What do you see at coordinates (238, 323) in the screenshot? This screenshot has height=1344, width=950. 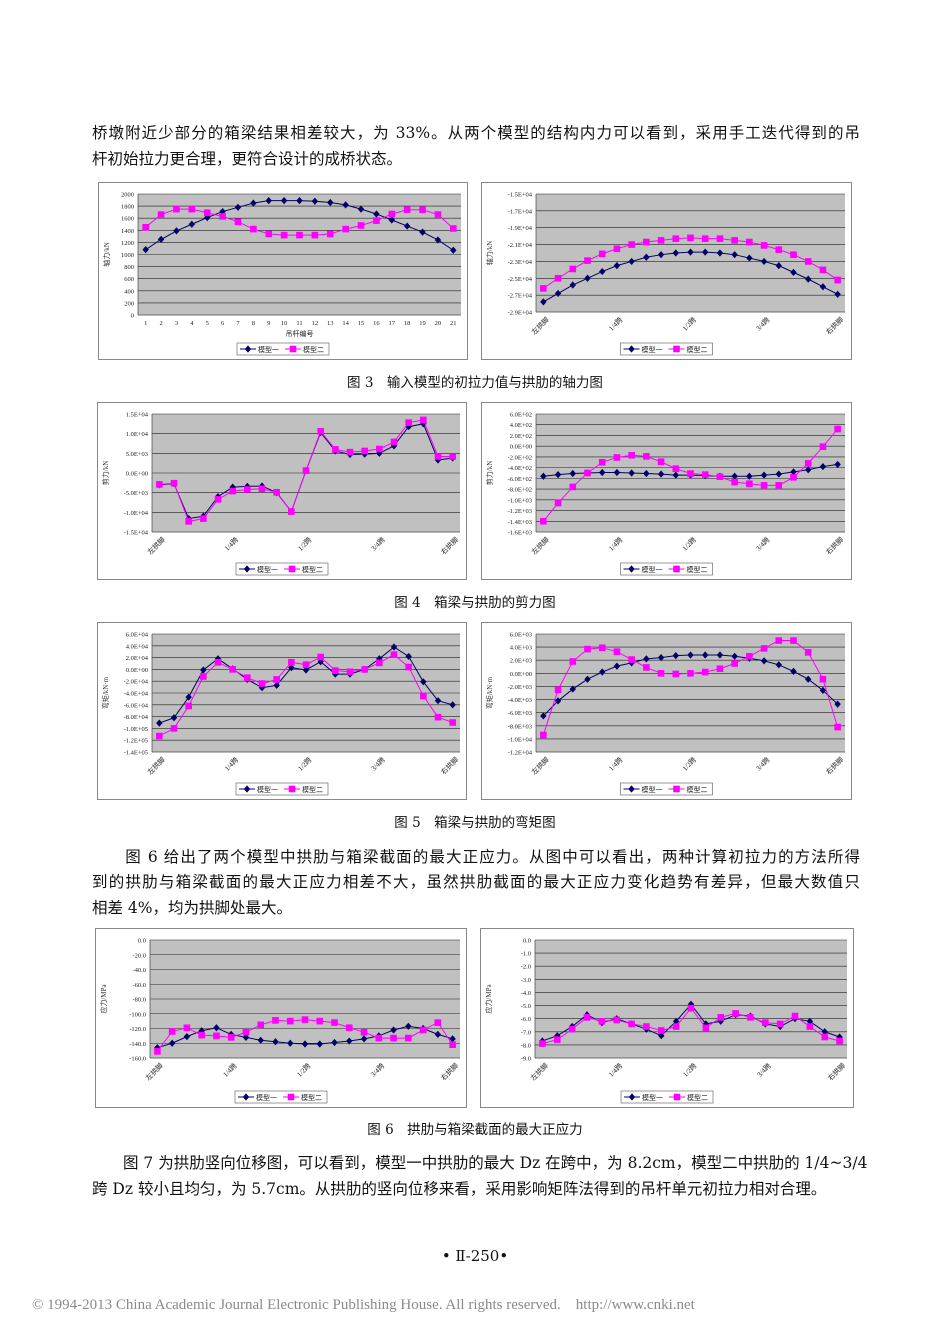 I see `x-tick-label: 7` at bounding box center [238, 323].